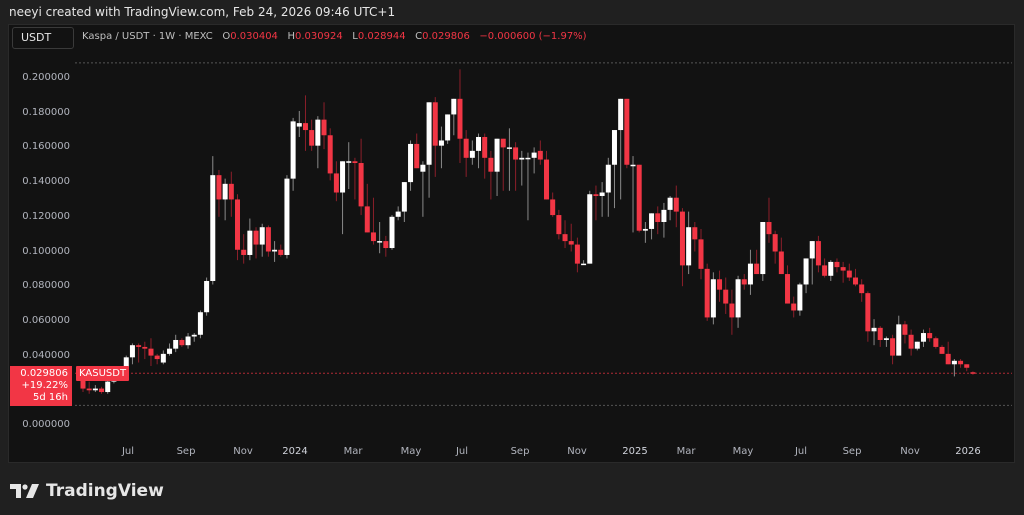 The height and width of the screenshot is (515, 1024). What do you see at coordinates (24, 491) in the screenshot?
I see `tradingview-logo-icon` at bounding box center [24, 491].